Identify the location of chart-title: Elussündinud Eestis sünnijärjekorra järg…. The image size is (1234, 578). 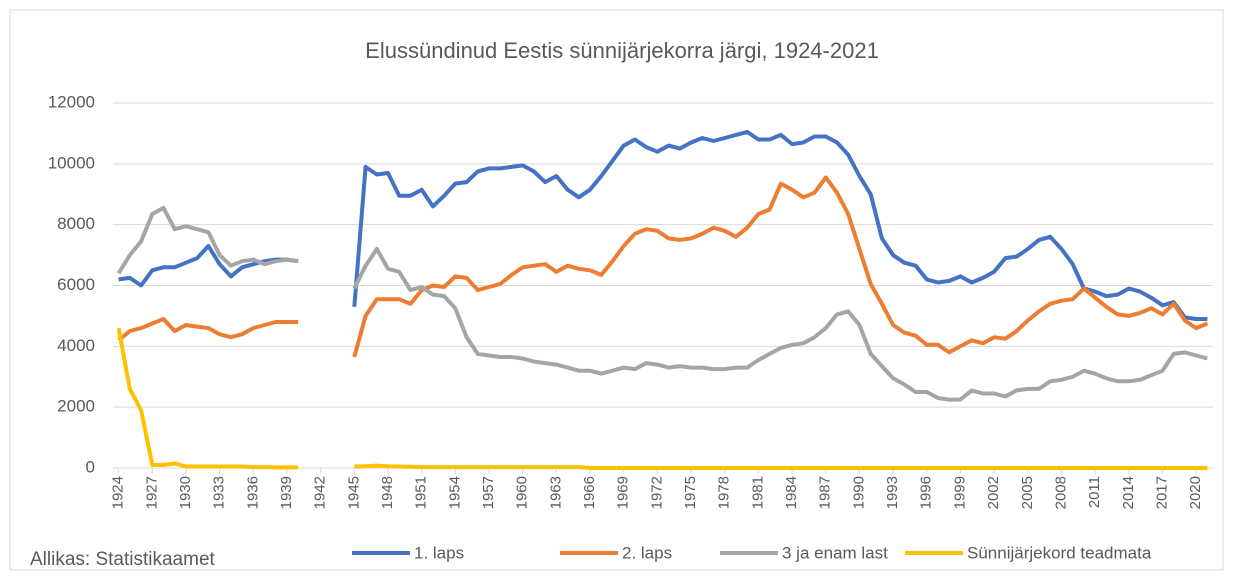
(622, 50).